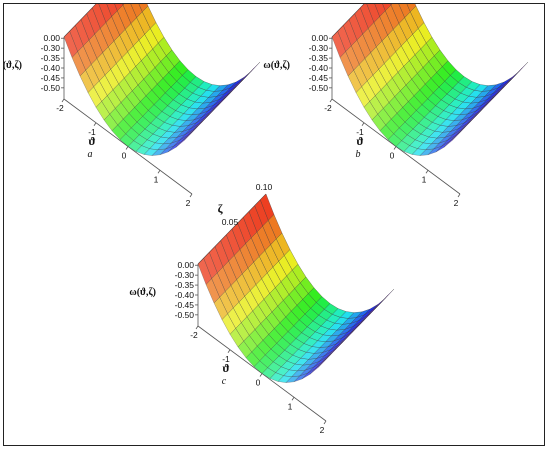 The height and width of the screenshot is (451, 550). Describe the element at coordinates (264, 187) in the screenshot. I see `zeta-tick-label: 0.10` at that location.